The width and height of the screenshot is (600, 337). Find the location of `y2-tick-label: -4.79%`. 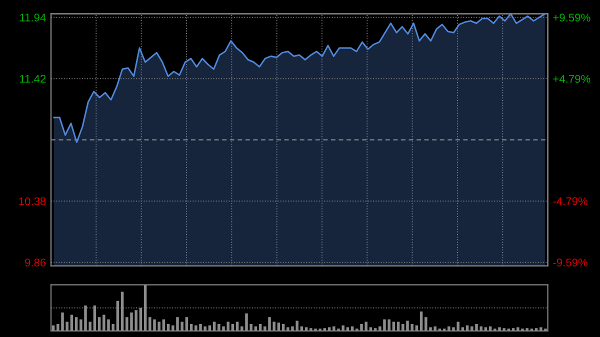

y2-tick-label: -4.79% is located at coordinates (570, 201).